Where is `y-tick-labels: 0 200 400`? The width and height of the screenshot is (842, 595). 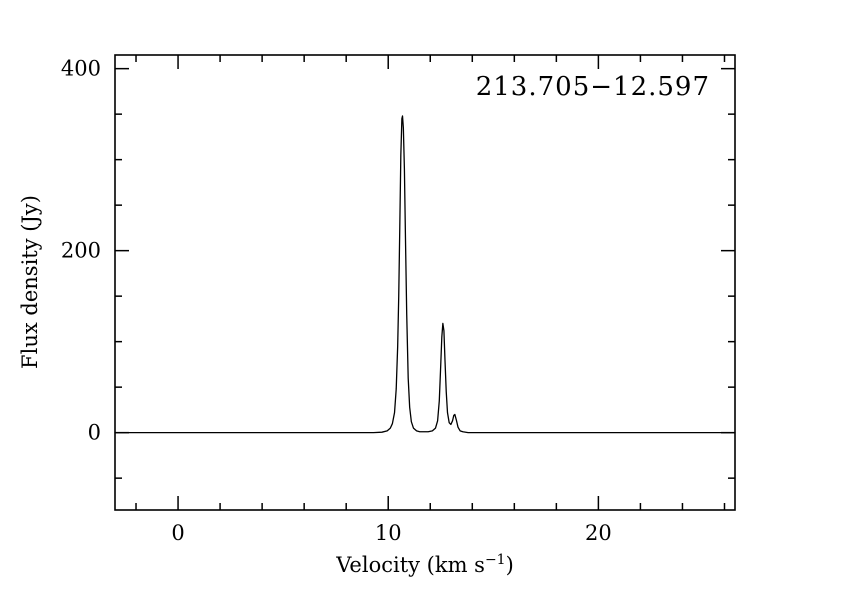
y-tick-labels: 0 200 400 is located at coordinates (81, 251).